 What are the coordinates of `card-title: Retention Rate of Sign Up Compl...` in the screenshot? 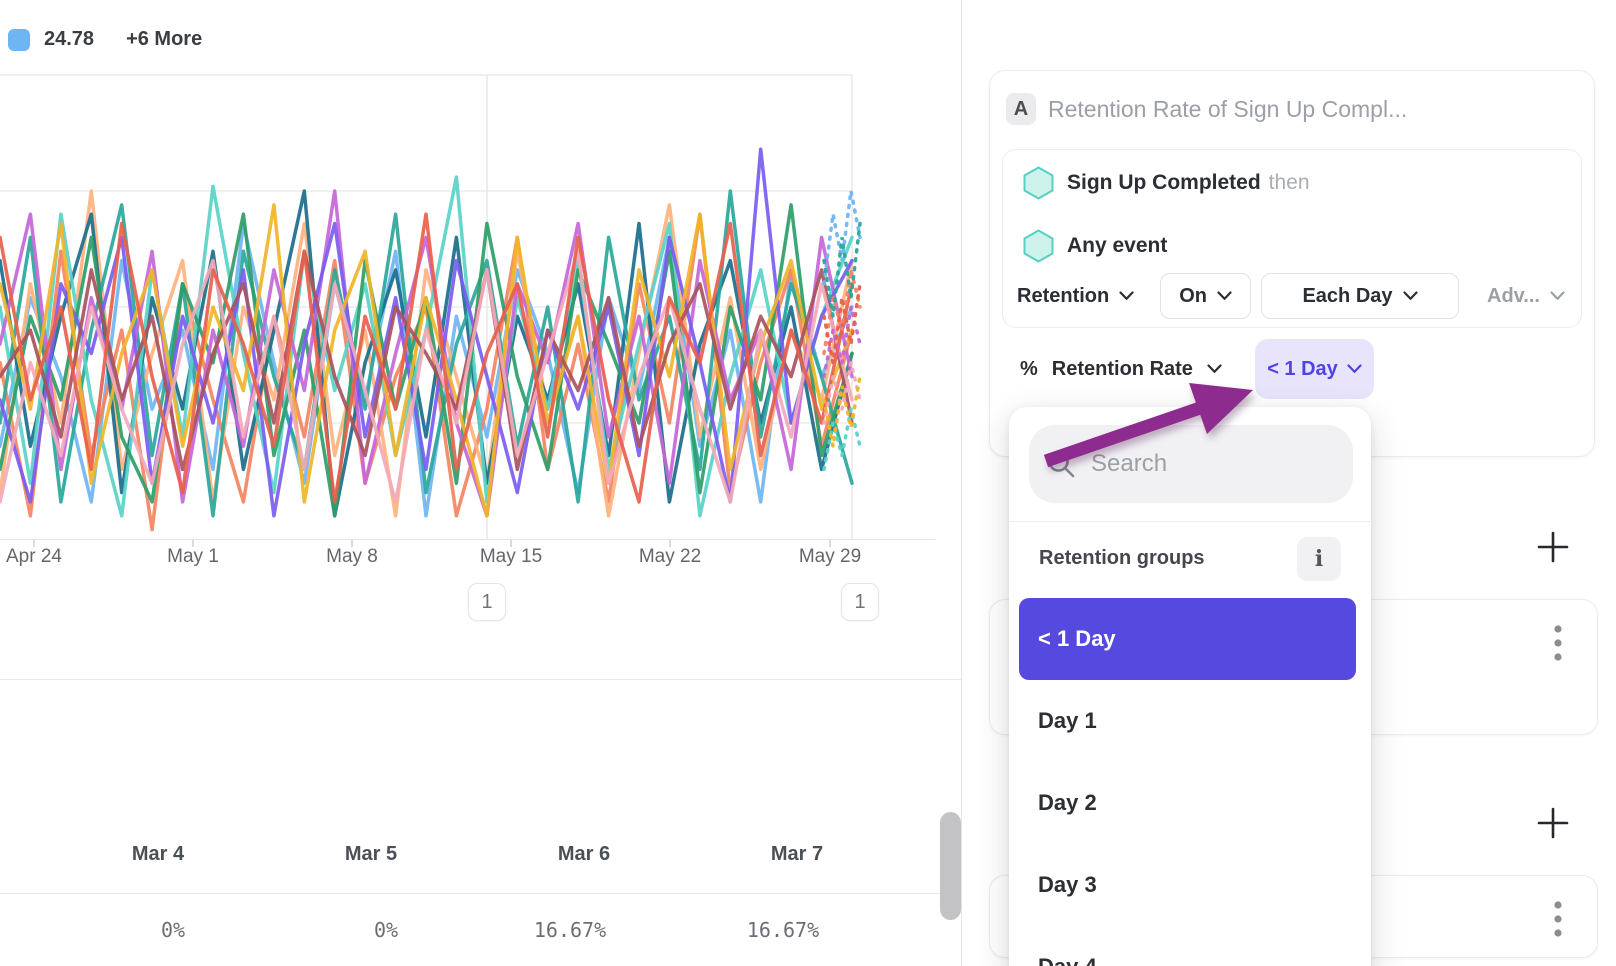 It's located at (1228, 109).